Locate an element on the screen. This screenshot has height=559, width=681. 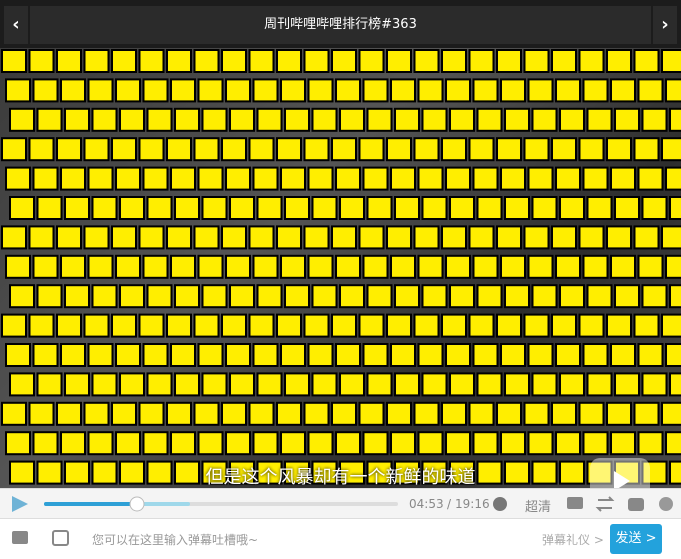
danmaku-button is located at coordinates (575, 503).